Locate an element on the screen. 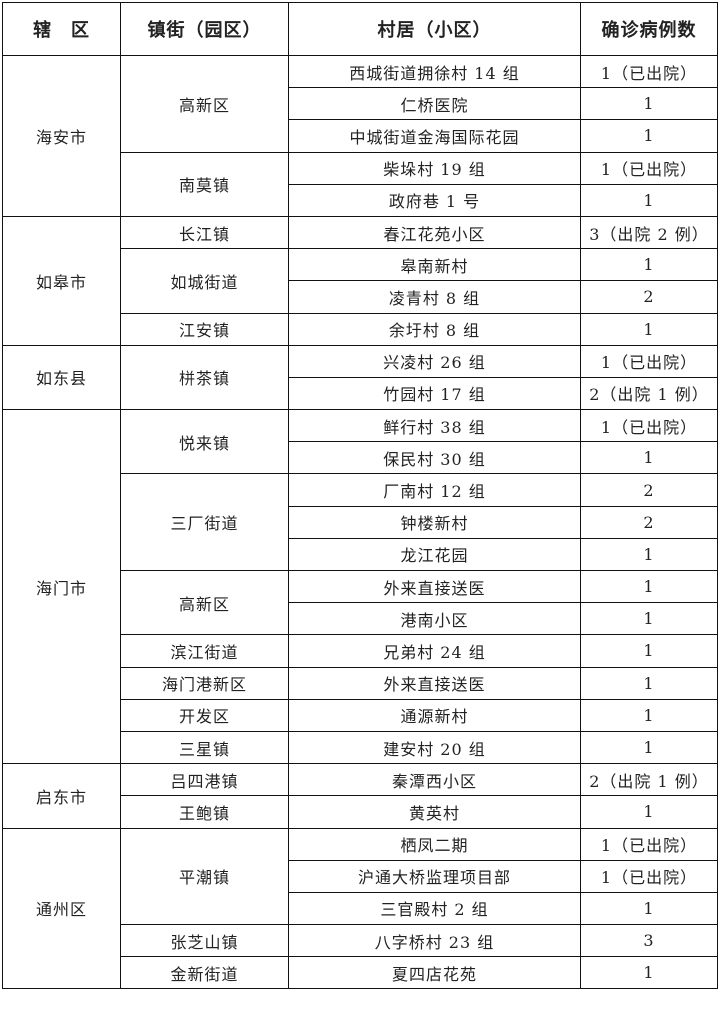 The width and height of the screenshot is (720, 1013). community-cell: 栖凤二期 is located at coordinates (434, 844).